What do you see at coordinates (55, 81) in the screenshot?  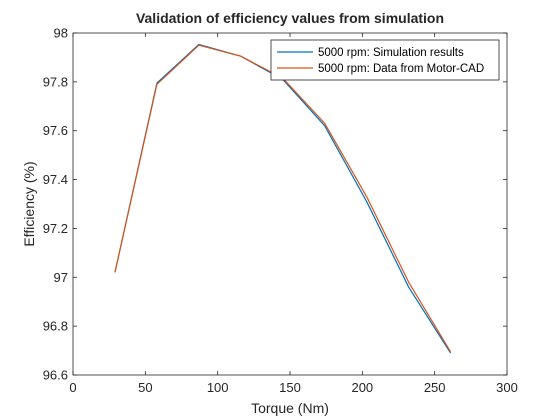 I see `y-tick-label: 97.8` at bounding box center [55, 81].